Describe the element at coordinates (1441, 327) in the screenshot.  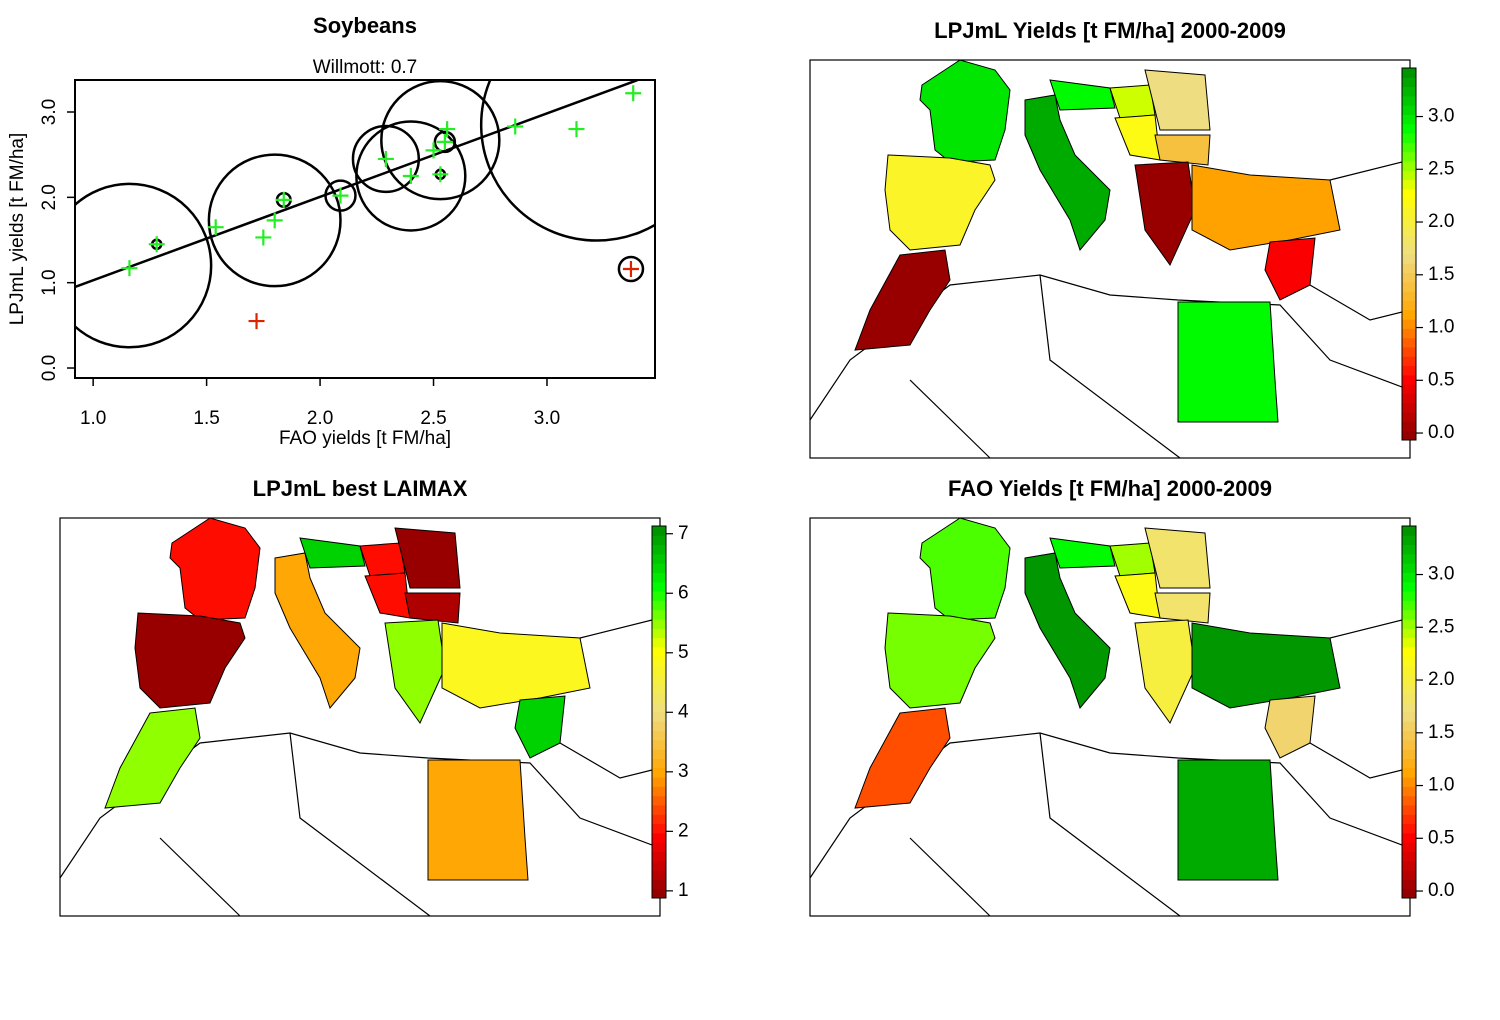
I see `colorbar-label: 1.0` at that location.